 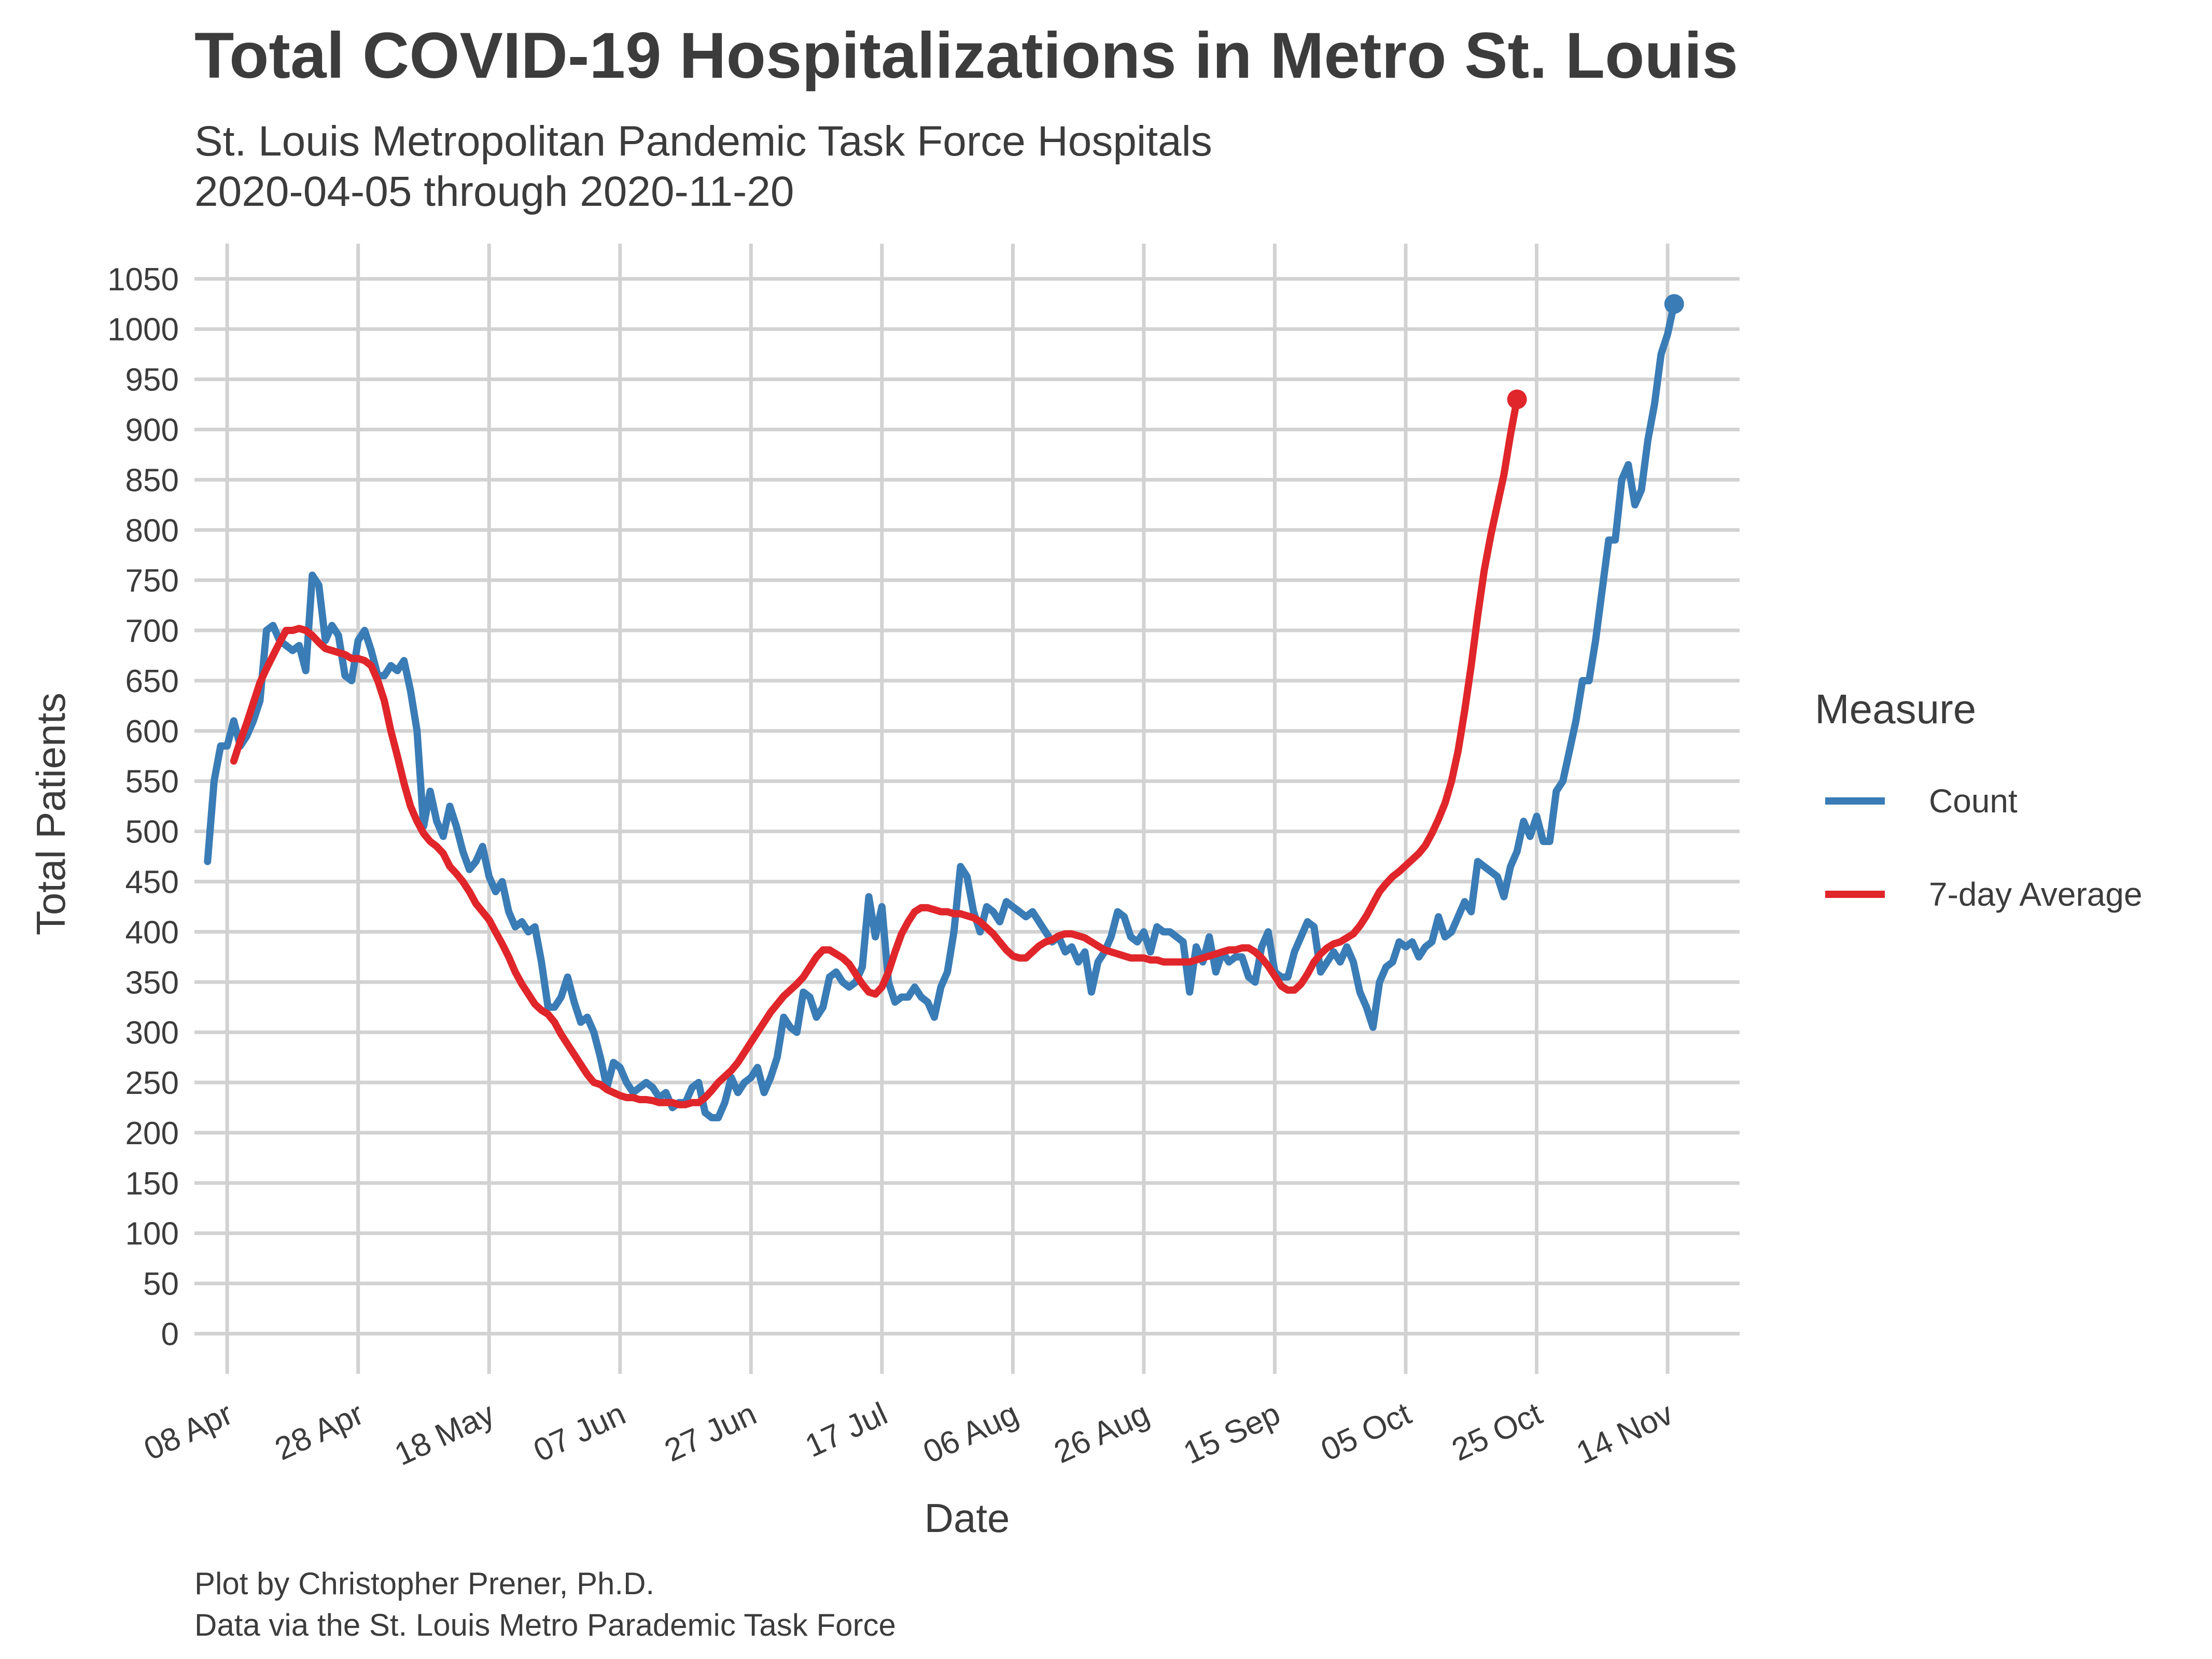 What do you see at coordinates (1674, 304) in the screenshot?
I see `series-endpoint-count` at bounding box center [1674, 304].